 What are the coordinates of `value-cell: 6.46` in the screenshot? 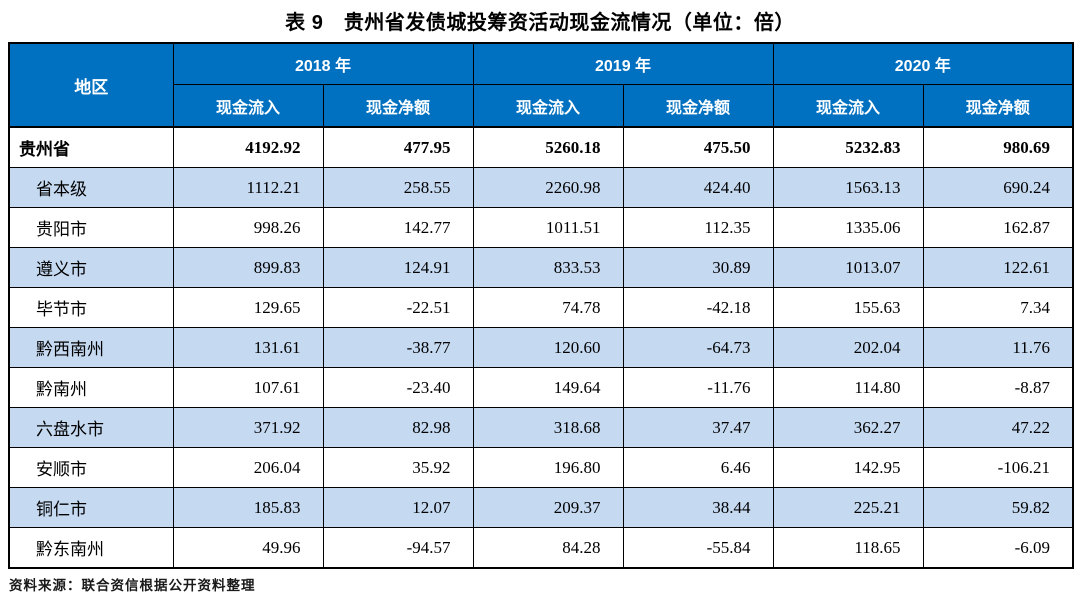 It's located at (698, 467).